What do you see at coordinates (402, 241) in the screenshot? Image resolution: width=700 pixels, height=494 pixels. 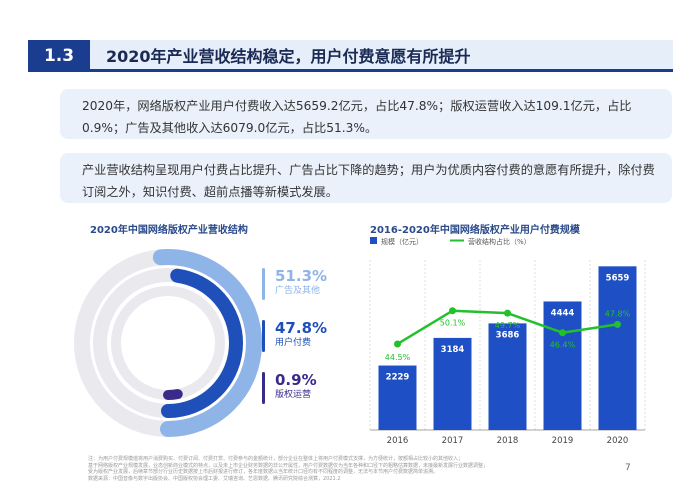 I see `legend-label-bar: 规模（亿元）` at bounding box center [402, 241].